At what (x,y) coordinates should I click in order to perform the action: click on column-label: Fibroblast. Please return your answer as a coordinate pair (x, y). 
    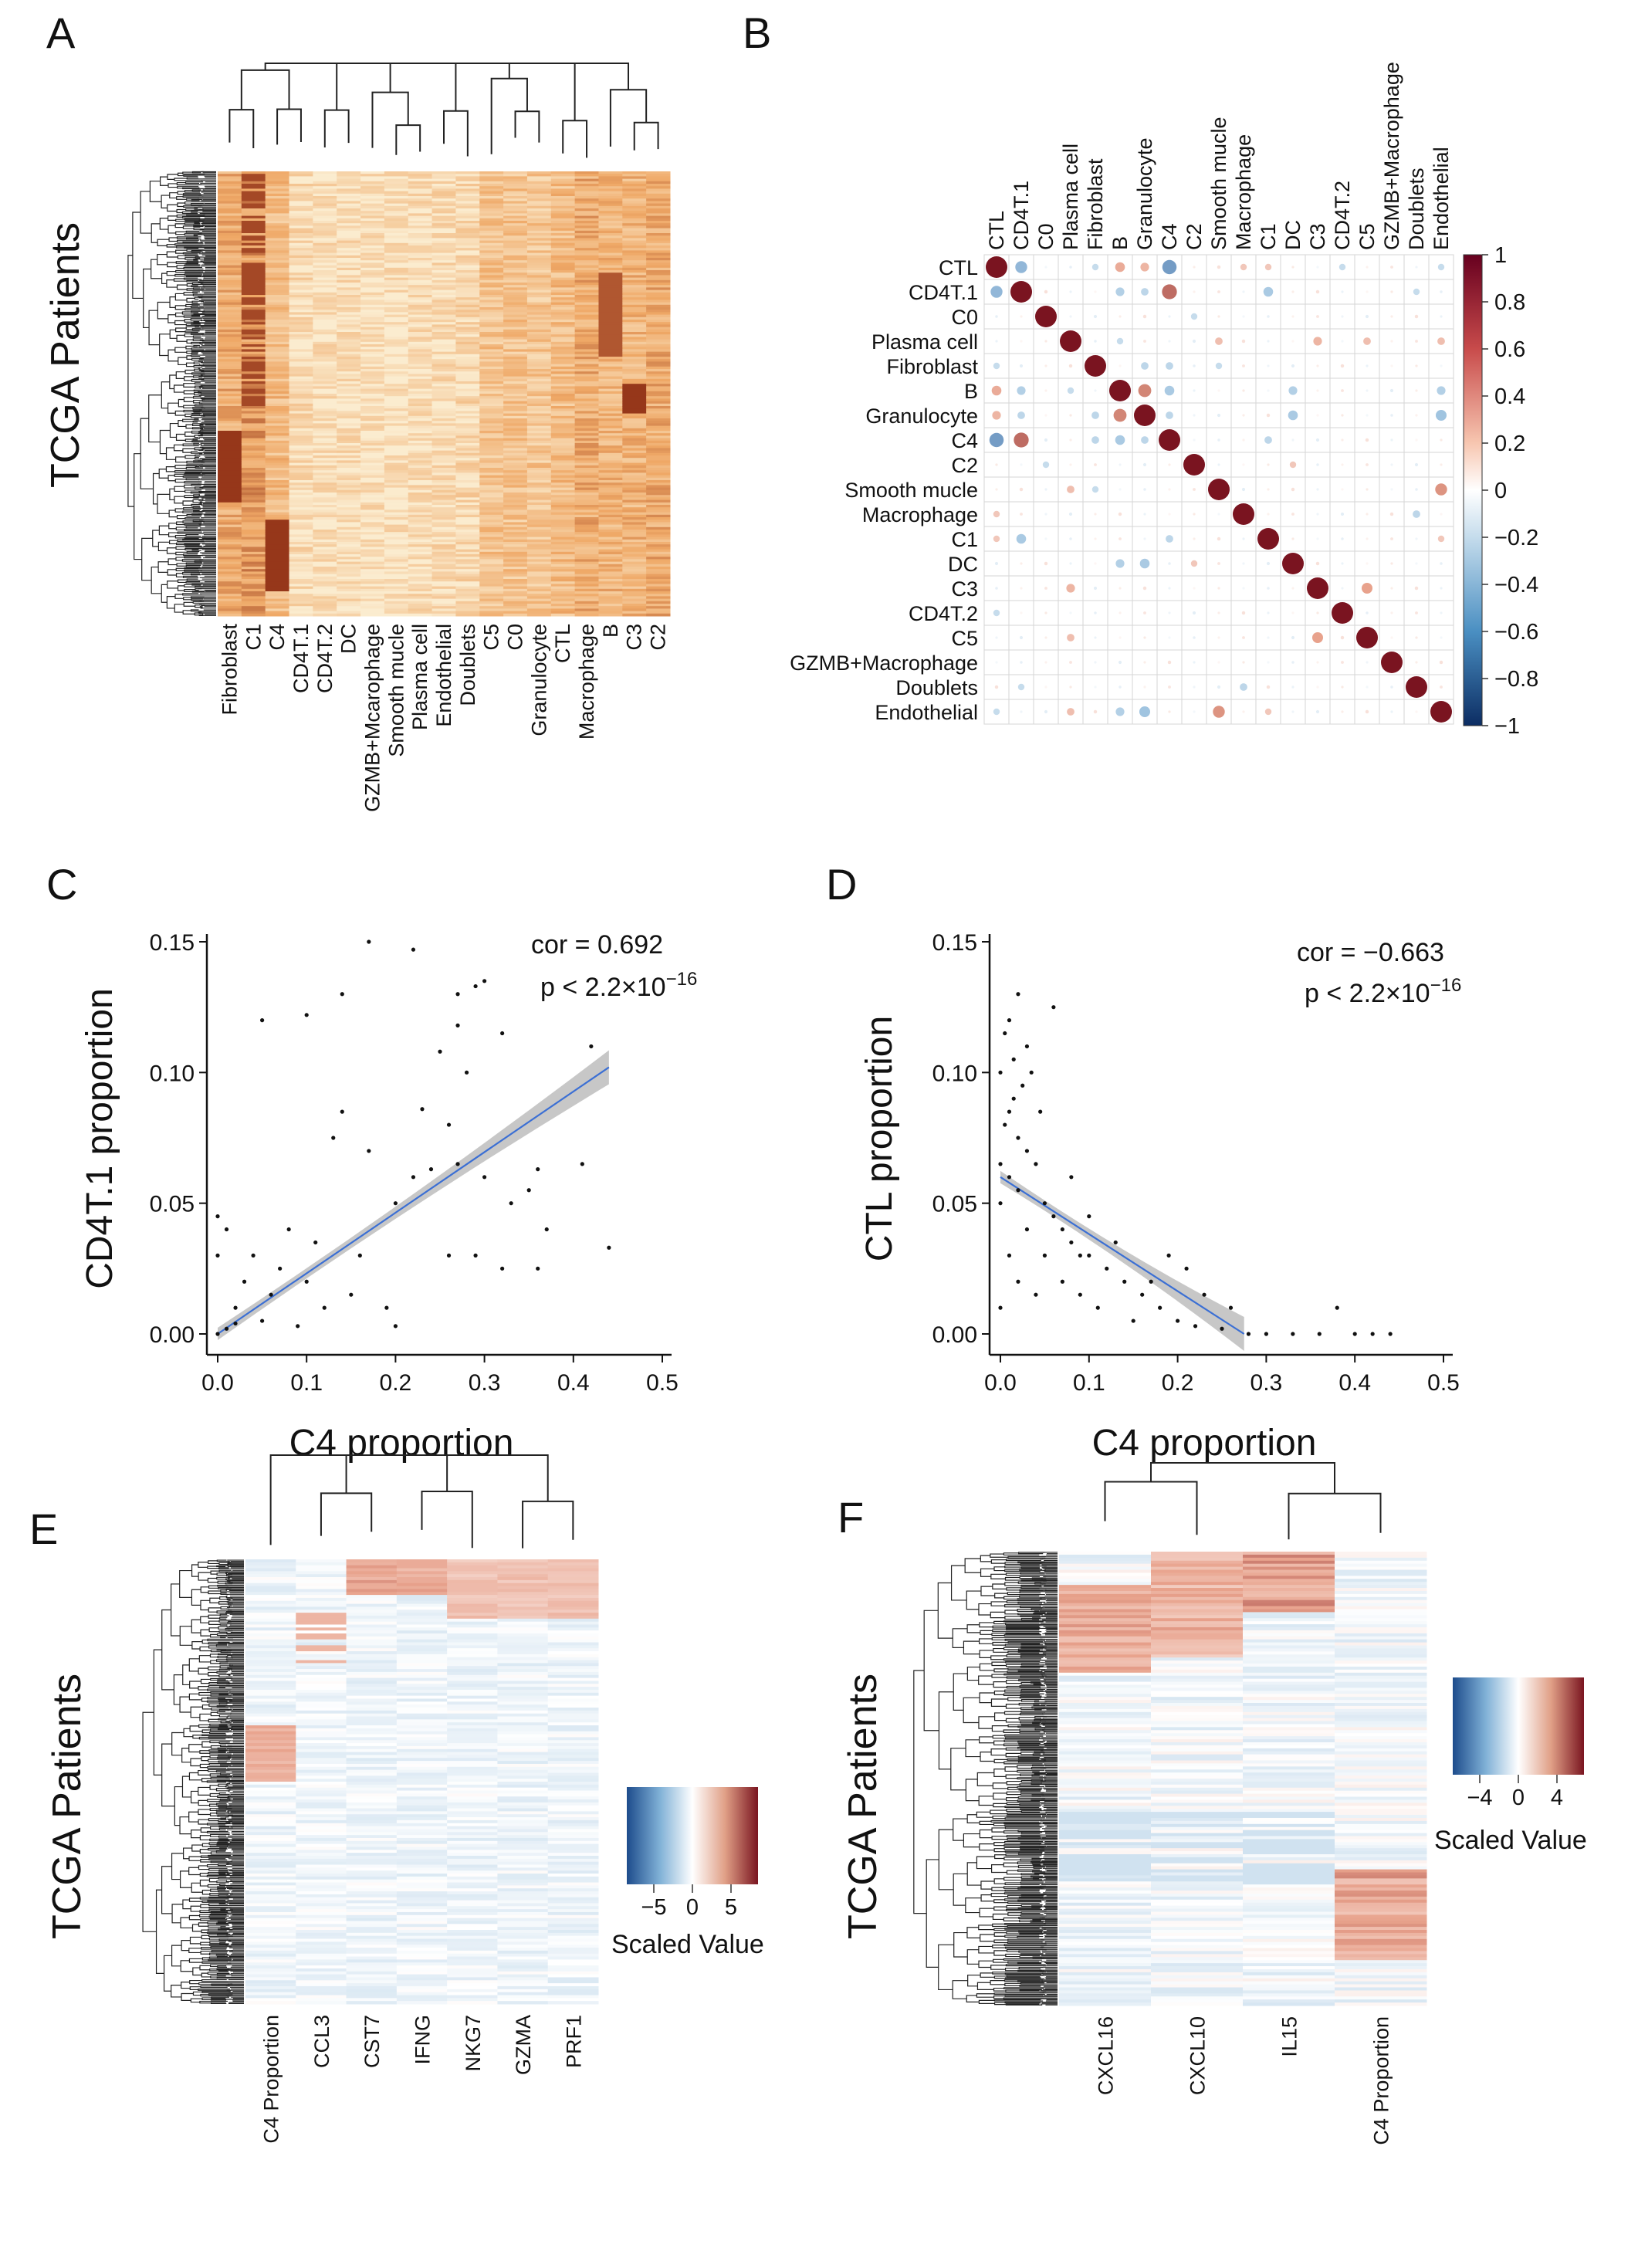
    Looking at the image, I should click on (1095, 204).